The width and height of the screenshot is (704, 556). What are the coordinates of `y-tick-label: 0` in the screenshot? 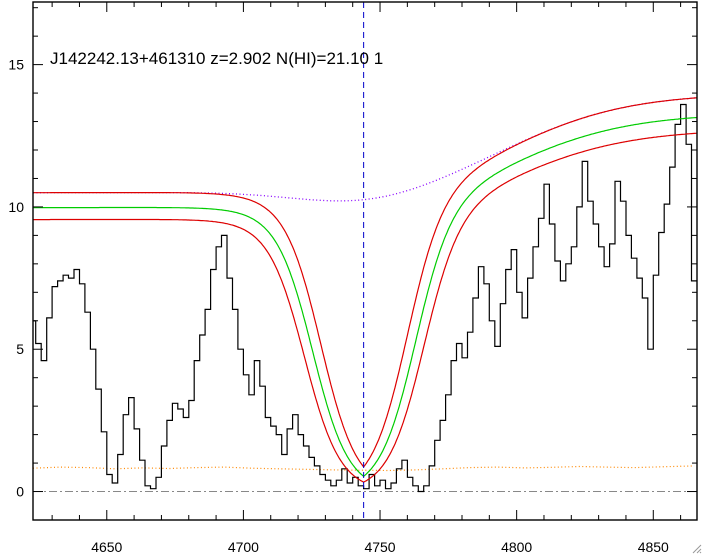 It's located at (20, 492).